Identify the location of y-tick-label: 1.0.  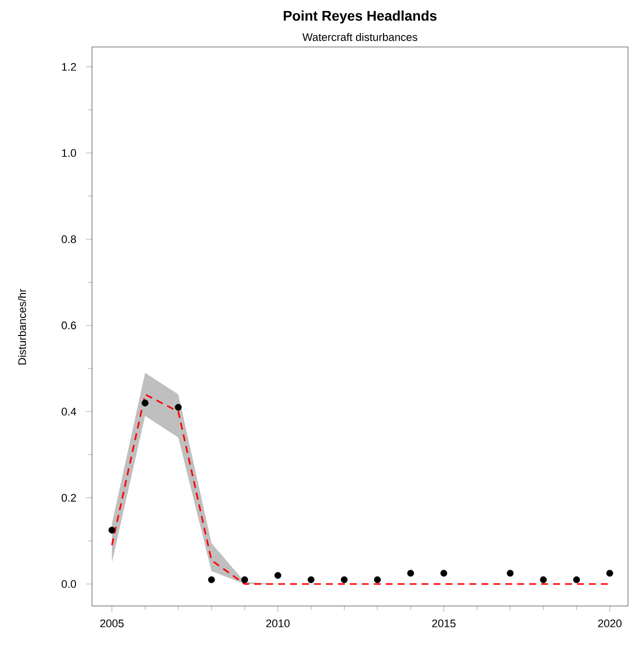
(69, 153).